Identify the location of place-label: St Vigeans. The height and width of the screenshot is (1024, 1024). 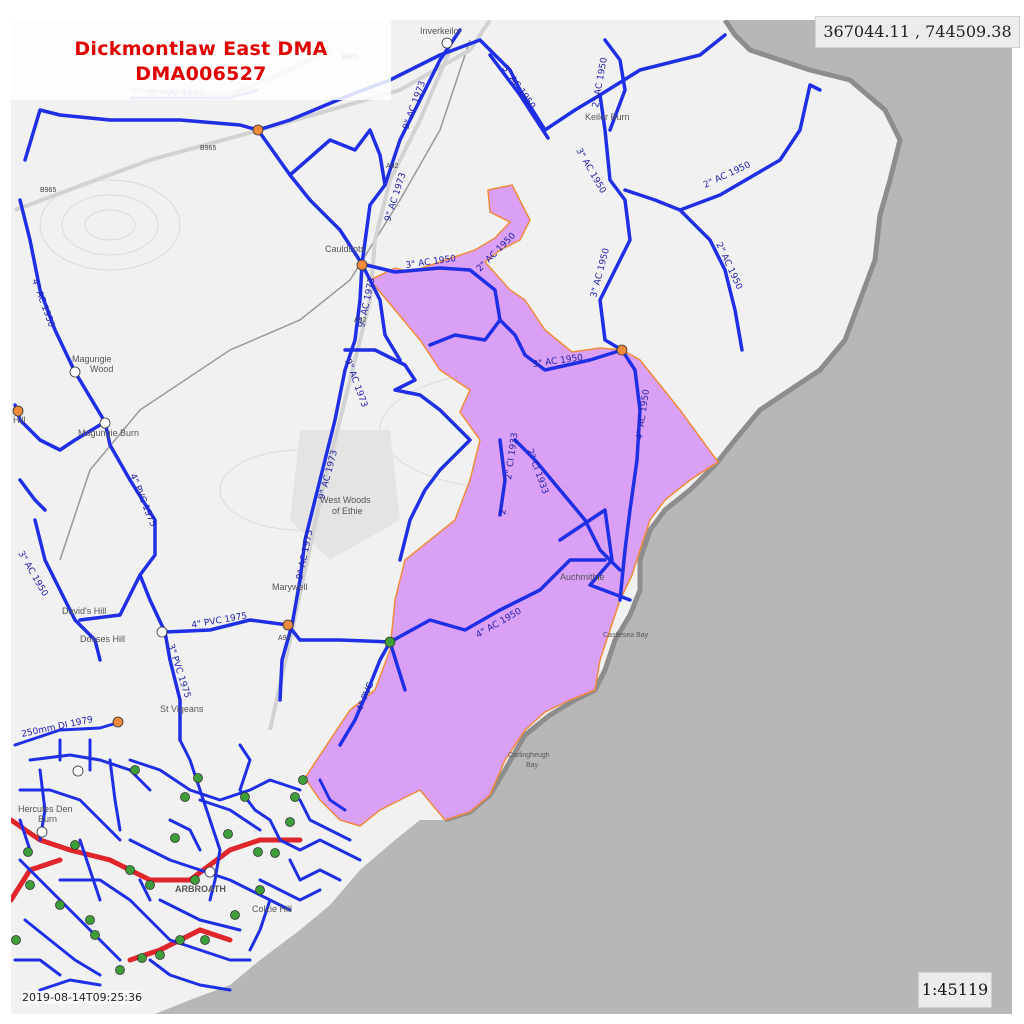
(182, 709).